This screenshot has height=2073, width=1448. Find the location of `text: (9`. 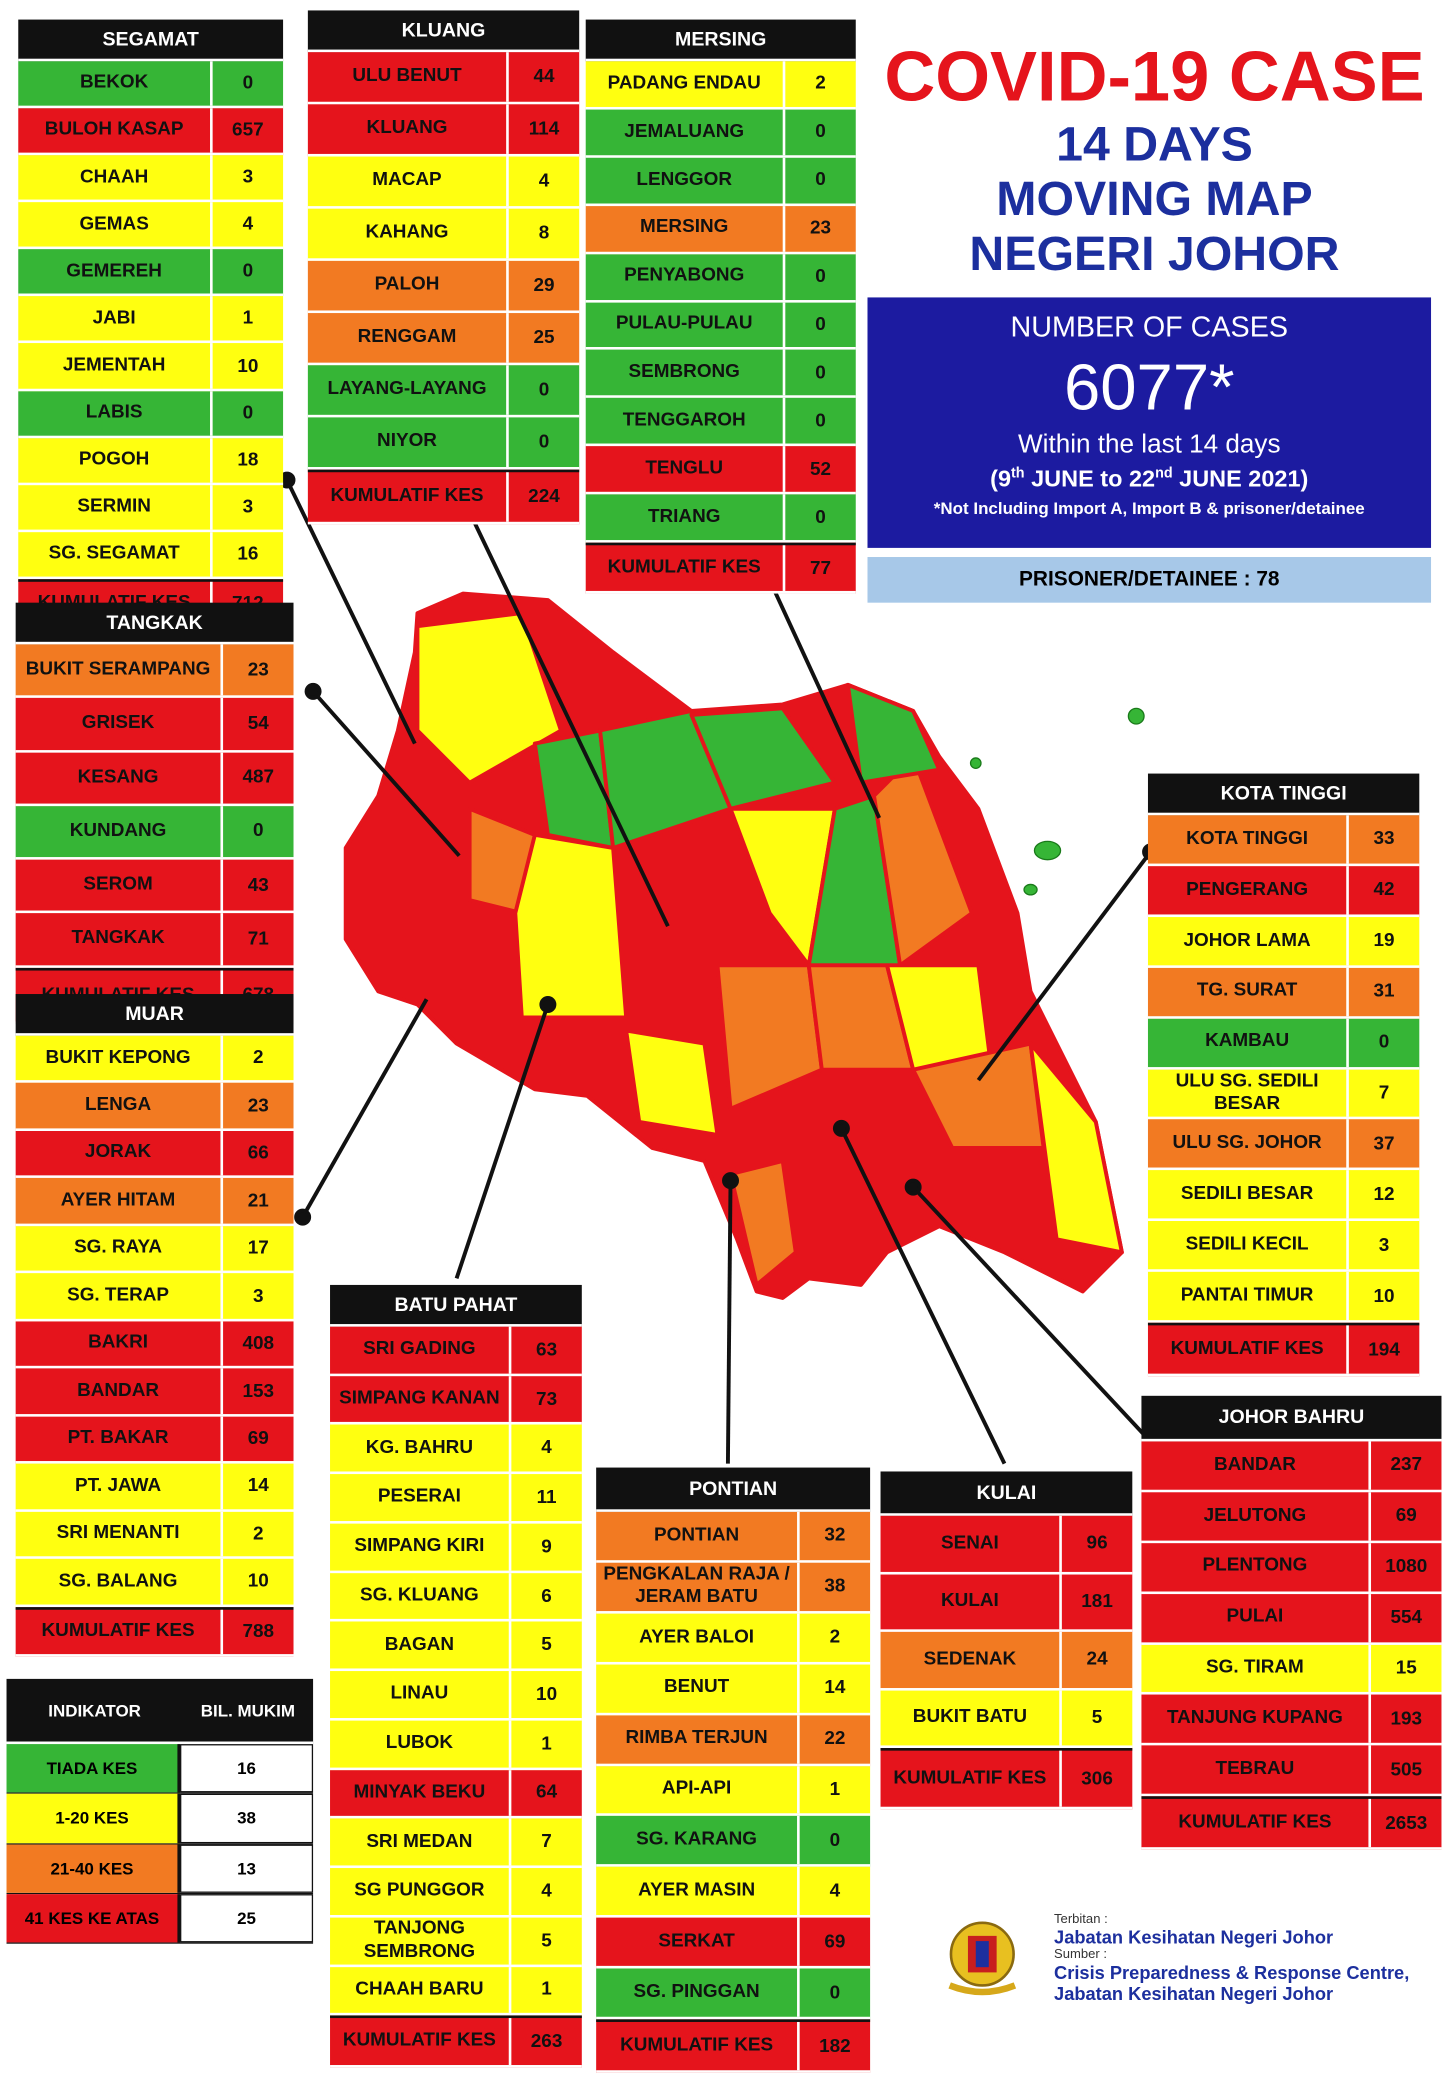

text: (9 is located at coordinates (1001, 478).